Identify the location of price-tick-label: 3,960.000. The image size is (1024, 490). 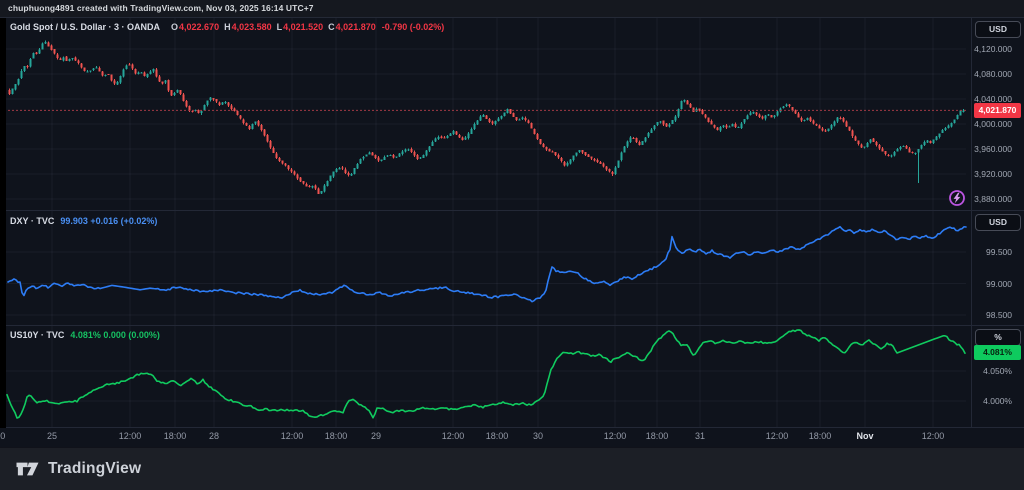
(993, 149).